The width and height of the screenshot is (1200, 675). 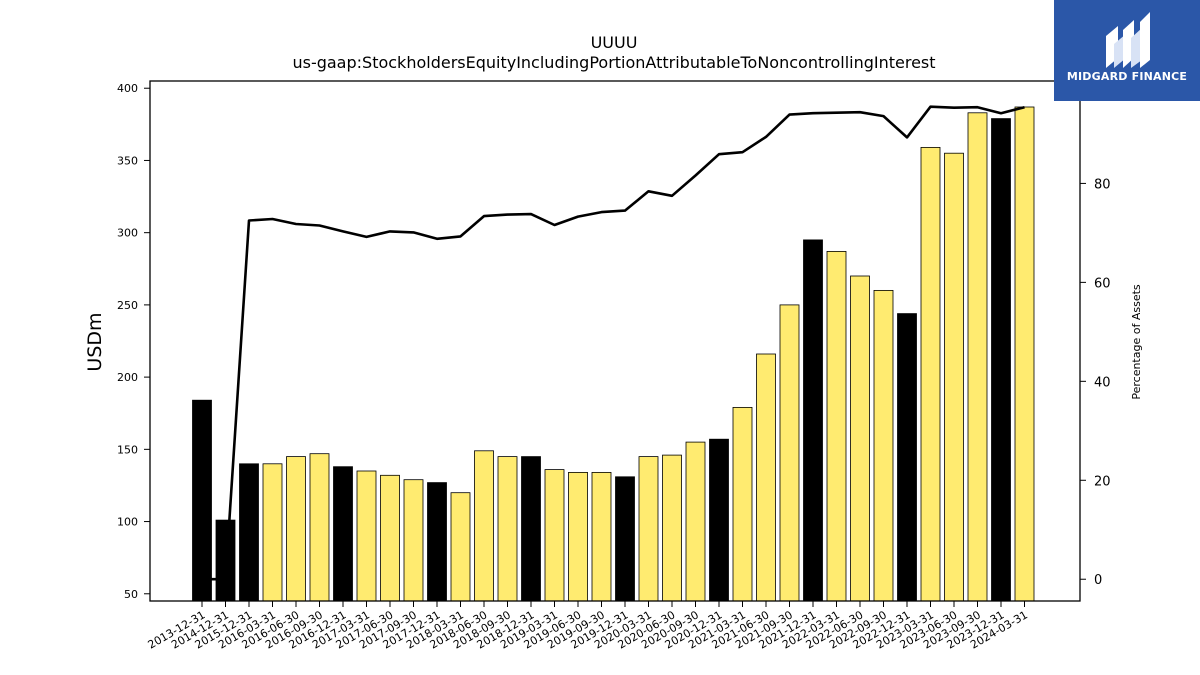 I want to click on y-tick-label: 300, so click(x=127, y=233).